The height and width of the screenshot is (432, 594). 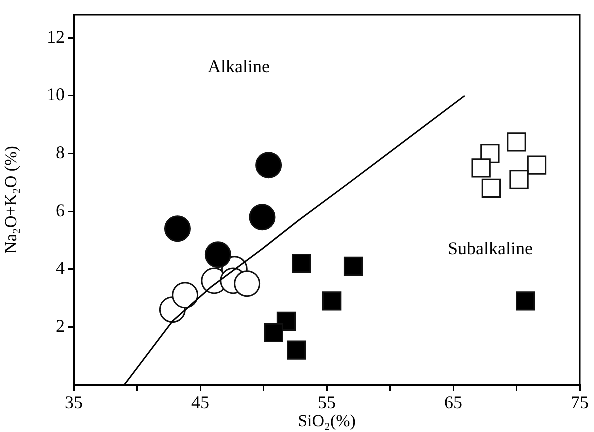 What do you see at coordinates (60, 152) in the screenshot?
I see `y-tick-label: 8` at bounding box center [60, 152].